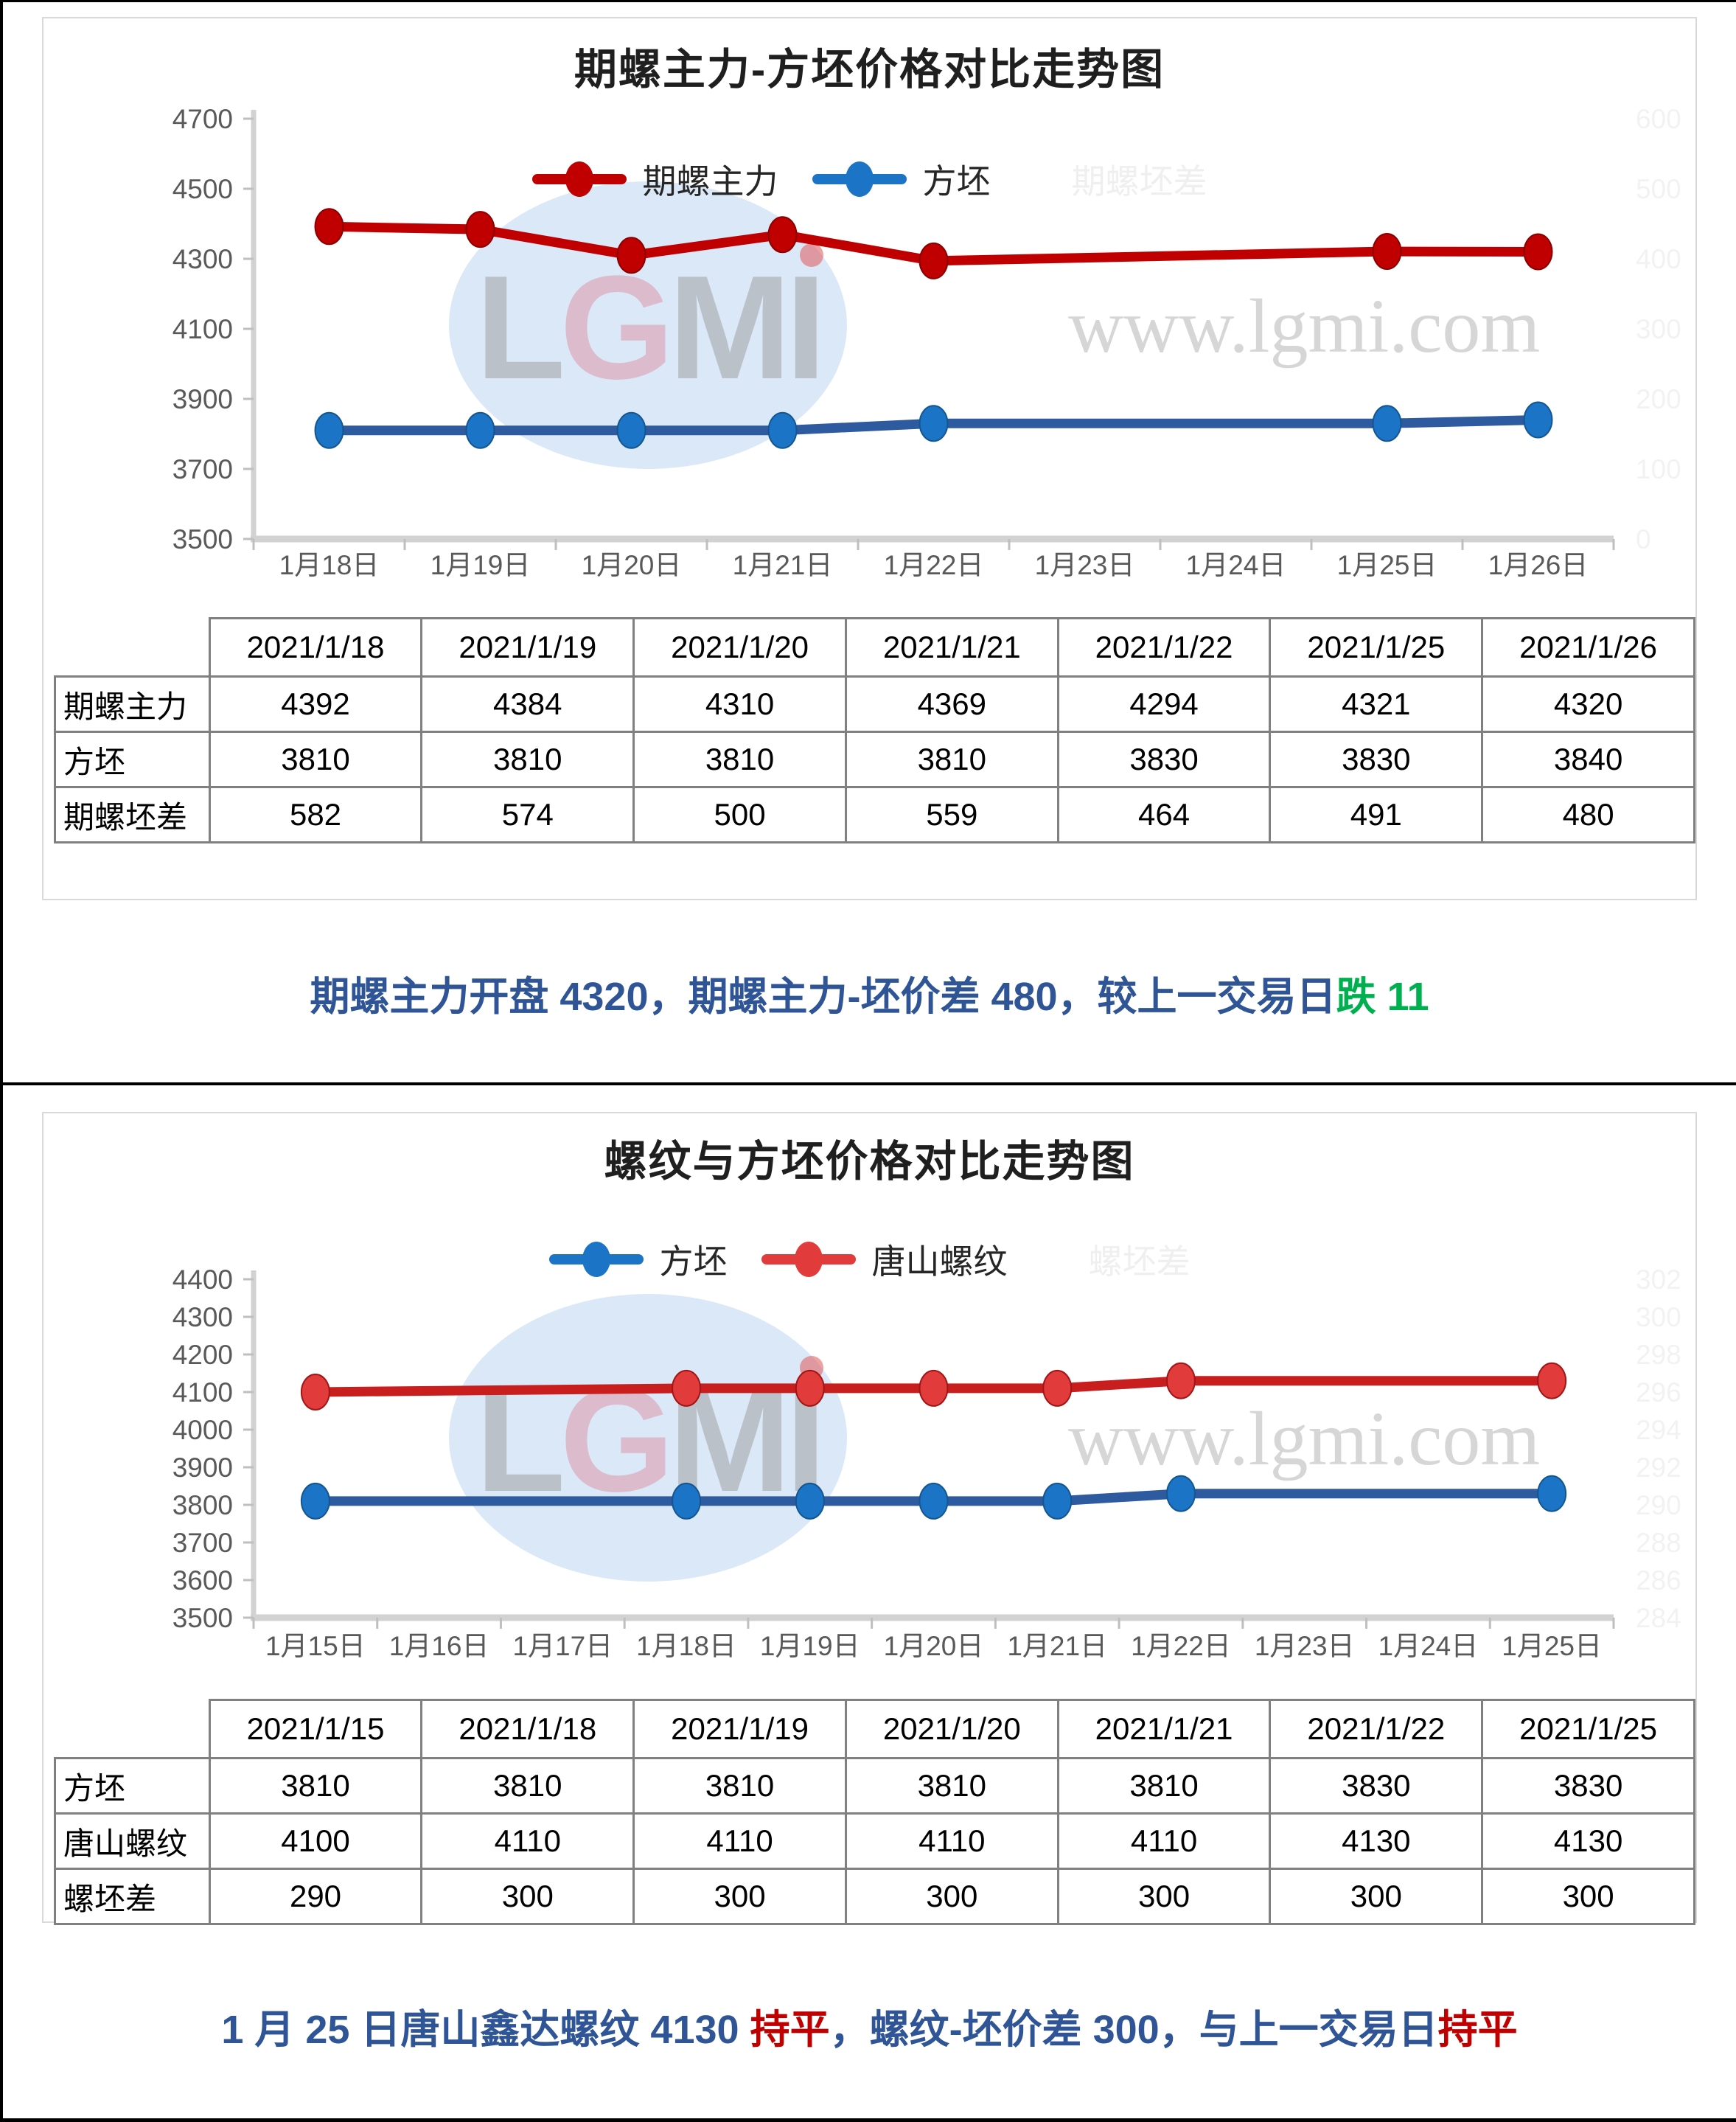 The height and width of the screenshot is (2122, 1736). I want to click on summary-segment: 期螺主力开盘 4320，期螺主力-坯价差 480，较上一交易日, so click(823, 997).